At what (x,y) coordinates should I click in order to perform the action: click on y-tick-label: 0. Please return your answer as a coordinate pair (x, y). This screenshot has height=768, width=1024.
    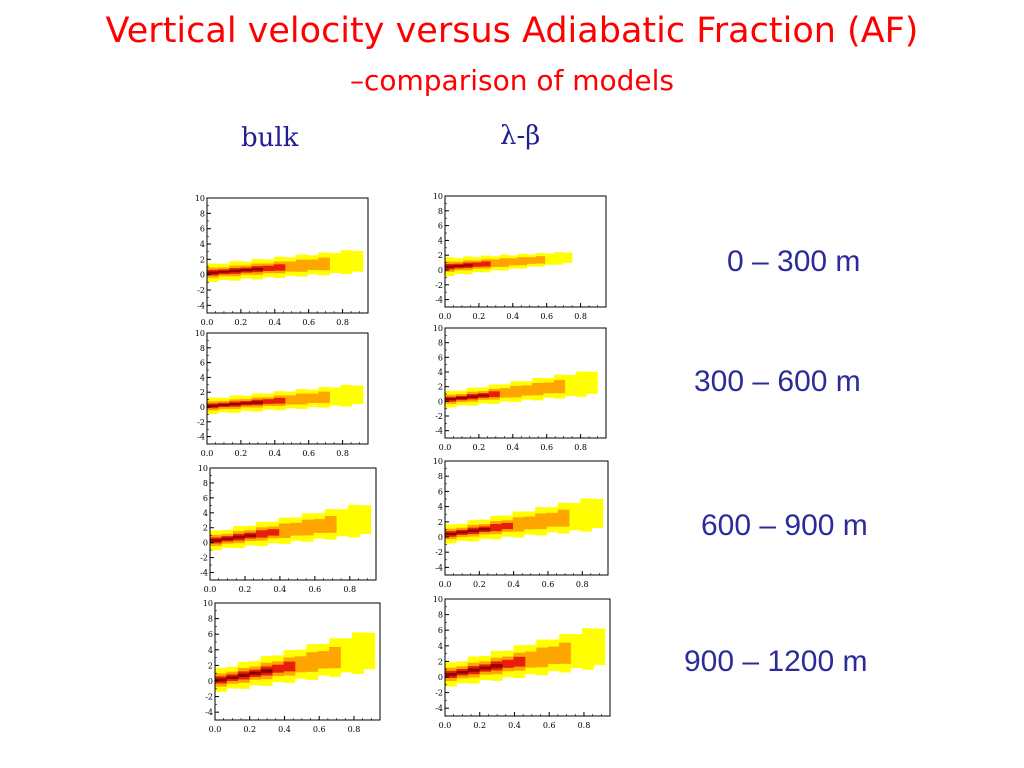
    Looking at the image, I should click on (440, 270).